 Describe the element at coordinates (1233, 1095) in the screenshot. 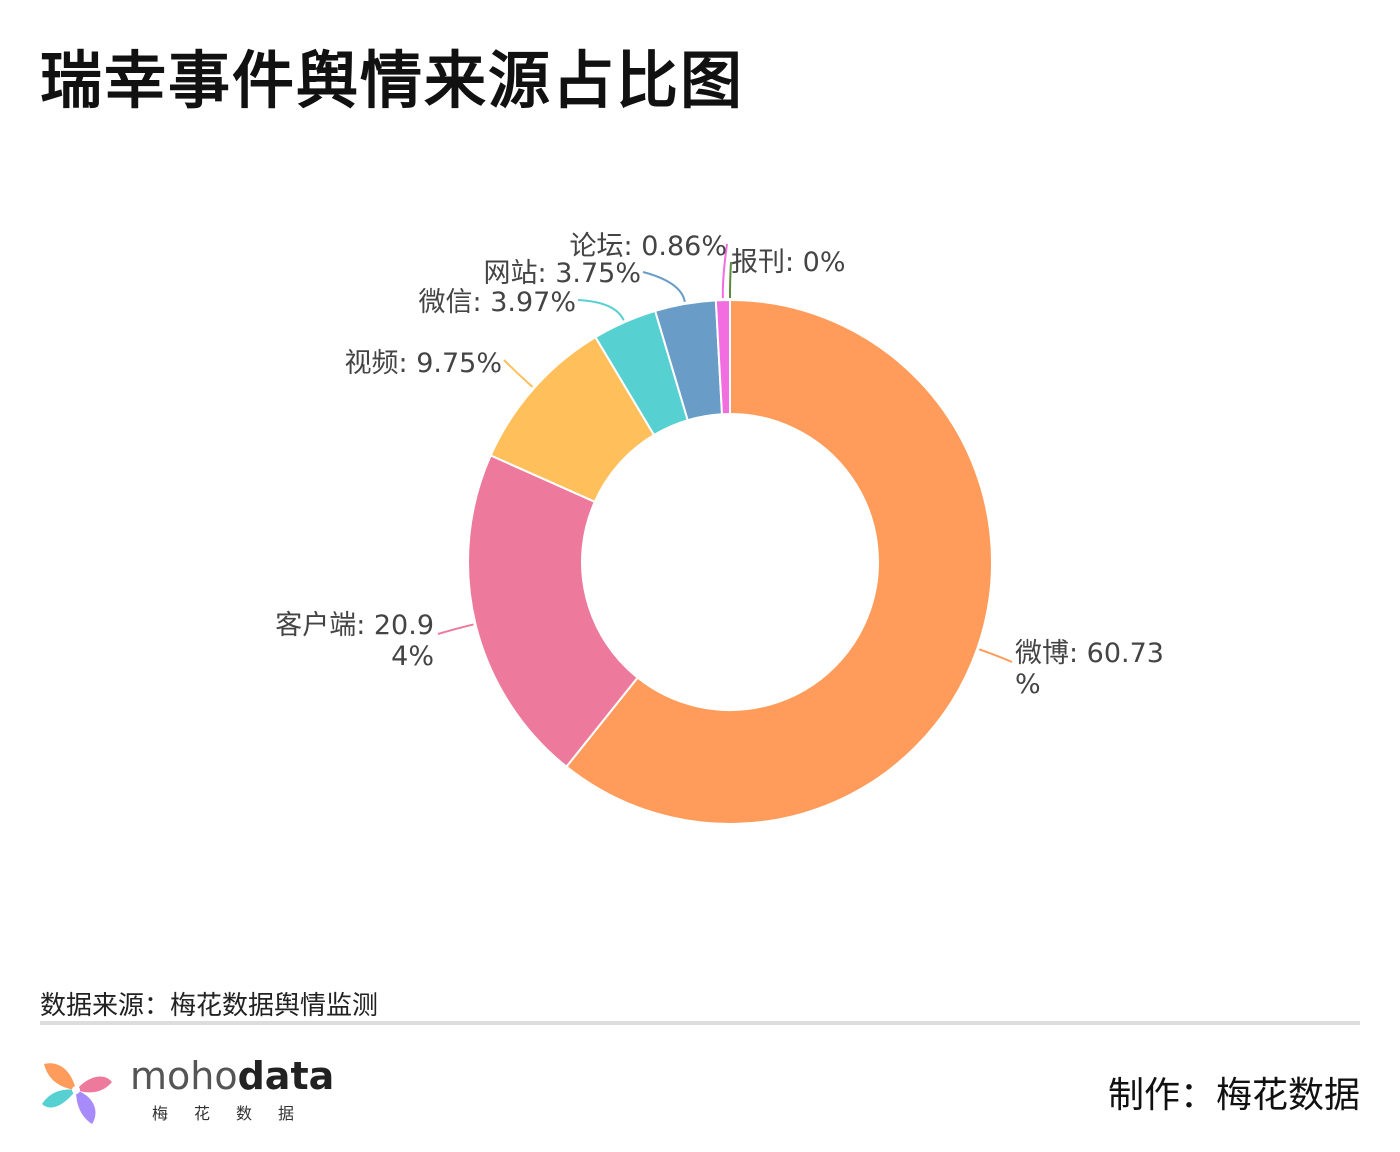

I see `producer-credit: 制作：梅花数据` at that location.